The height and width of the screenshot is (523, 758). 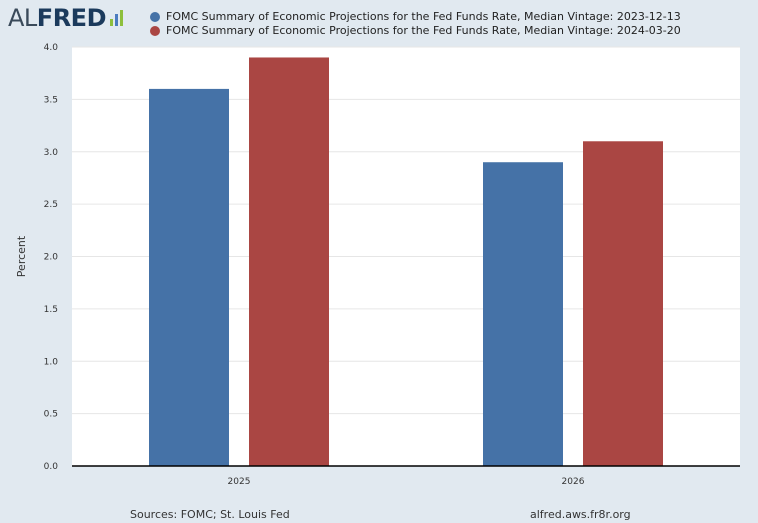 What do you see at coordinates (51, 415) in the screenshot?
I see `y-tick-label: 0.5` at bounding box center [51, 415].